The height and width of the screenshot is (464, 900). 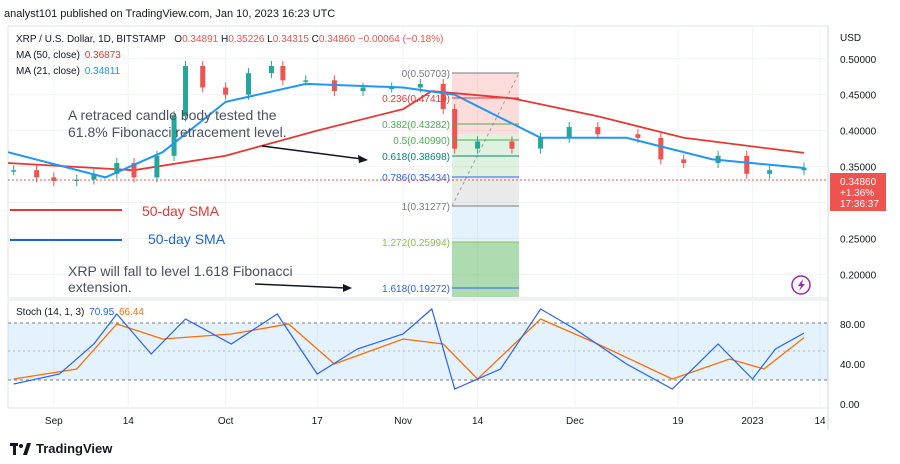 I want to click on time-tick-label: Nov, so click(x=403, y=421).